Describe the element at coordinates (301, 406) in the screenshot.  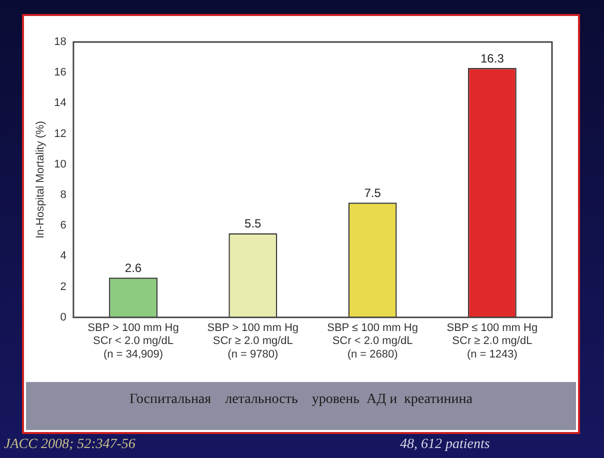
I see `text: Госпитальная летальность уровень АД и креатинина` at that location.